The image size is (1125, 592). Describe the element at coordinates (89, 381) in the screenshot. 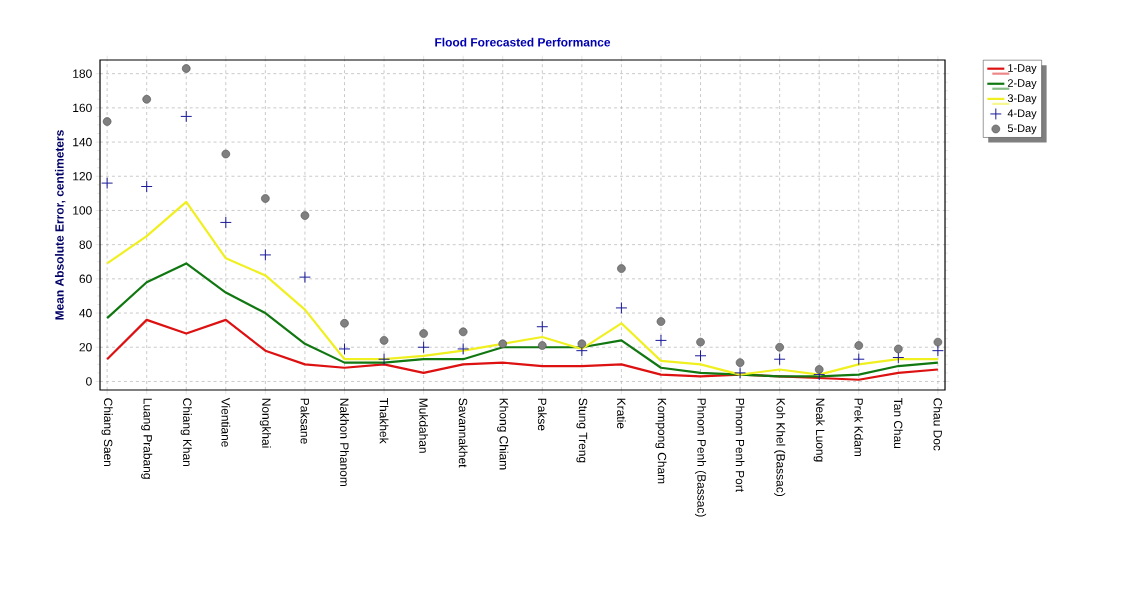

I see `y-tick-label: 0` at that location.